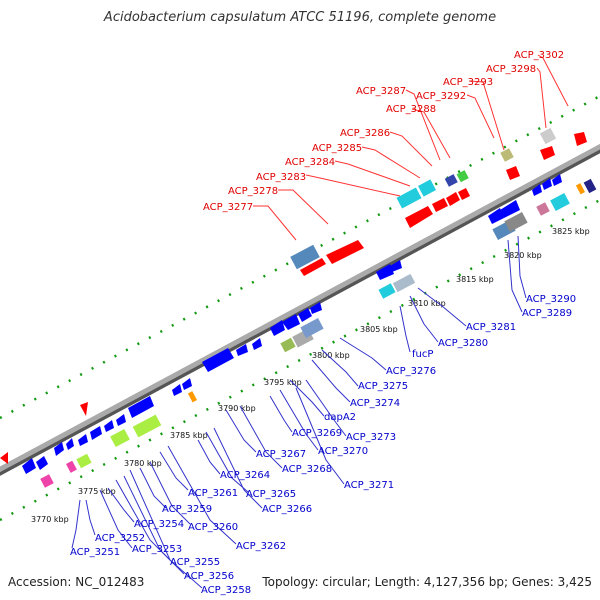 This screenshot has width=600, height=600. Describe the element at coordinates (157, 549) in the screenshot. I see `gene-label: ACP_3253` at that location.